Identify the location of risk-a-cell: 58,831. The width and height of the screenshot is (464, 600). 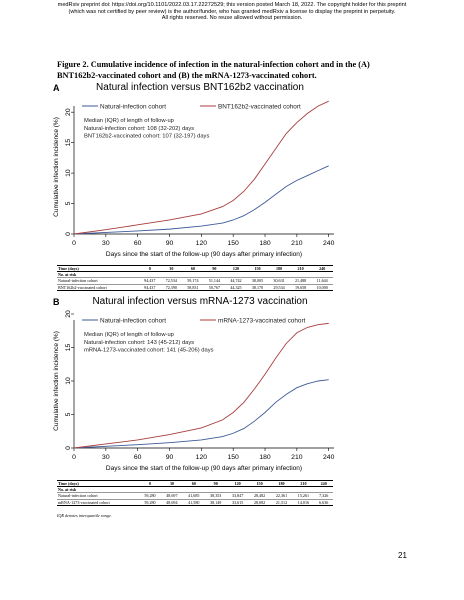
(193, 287).